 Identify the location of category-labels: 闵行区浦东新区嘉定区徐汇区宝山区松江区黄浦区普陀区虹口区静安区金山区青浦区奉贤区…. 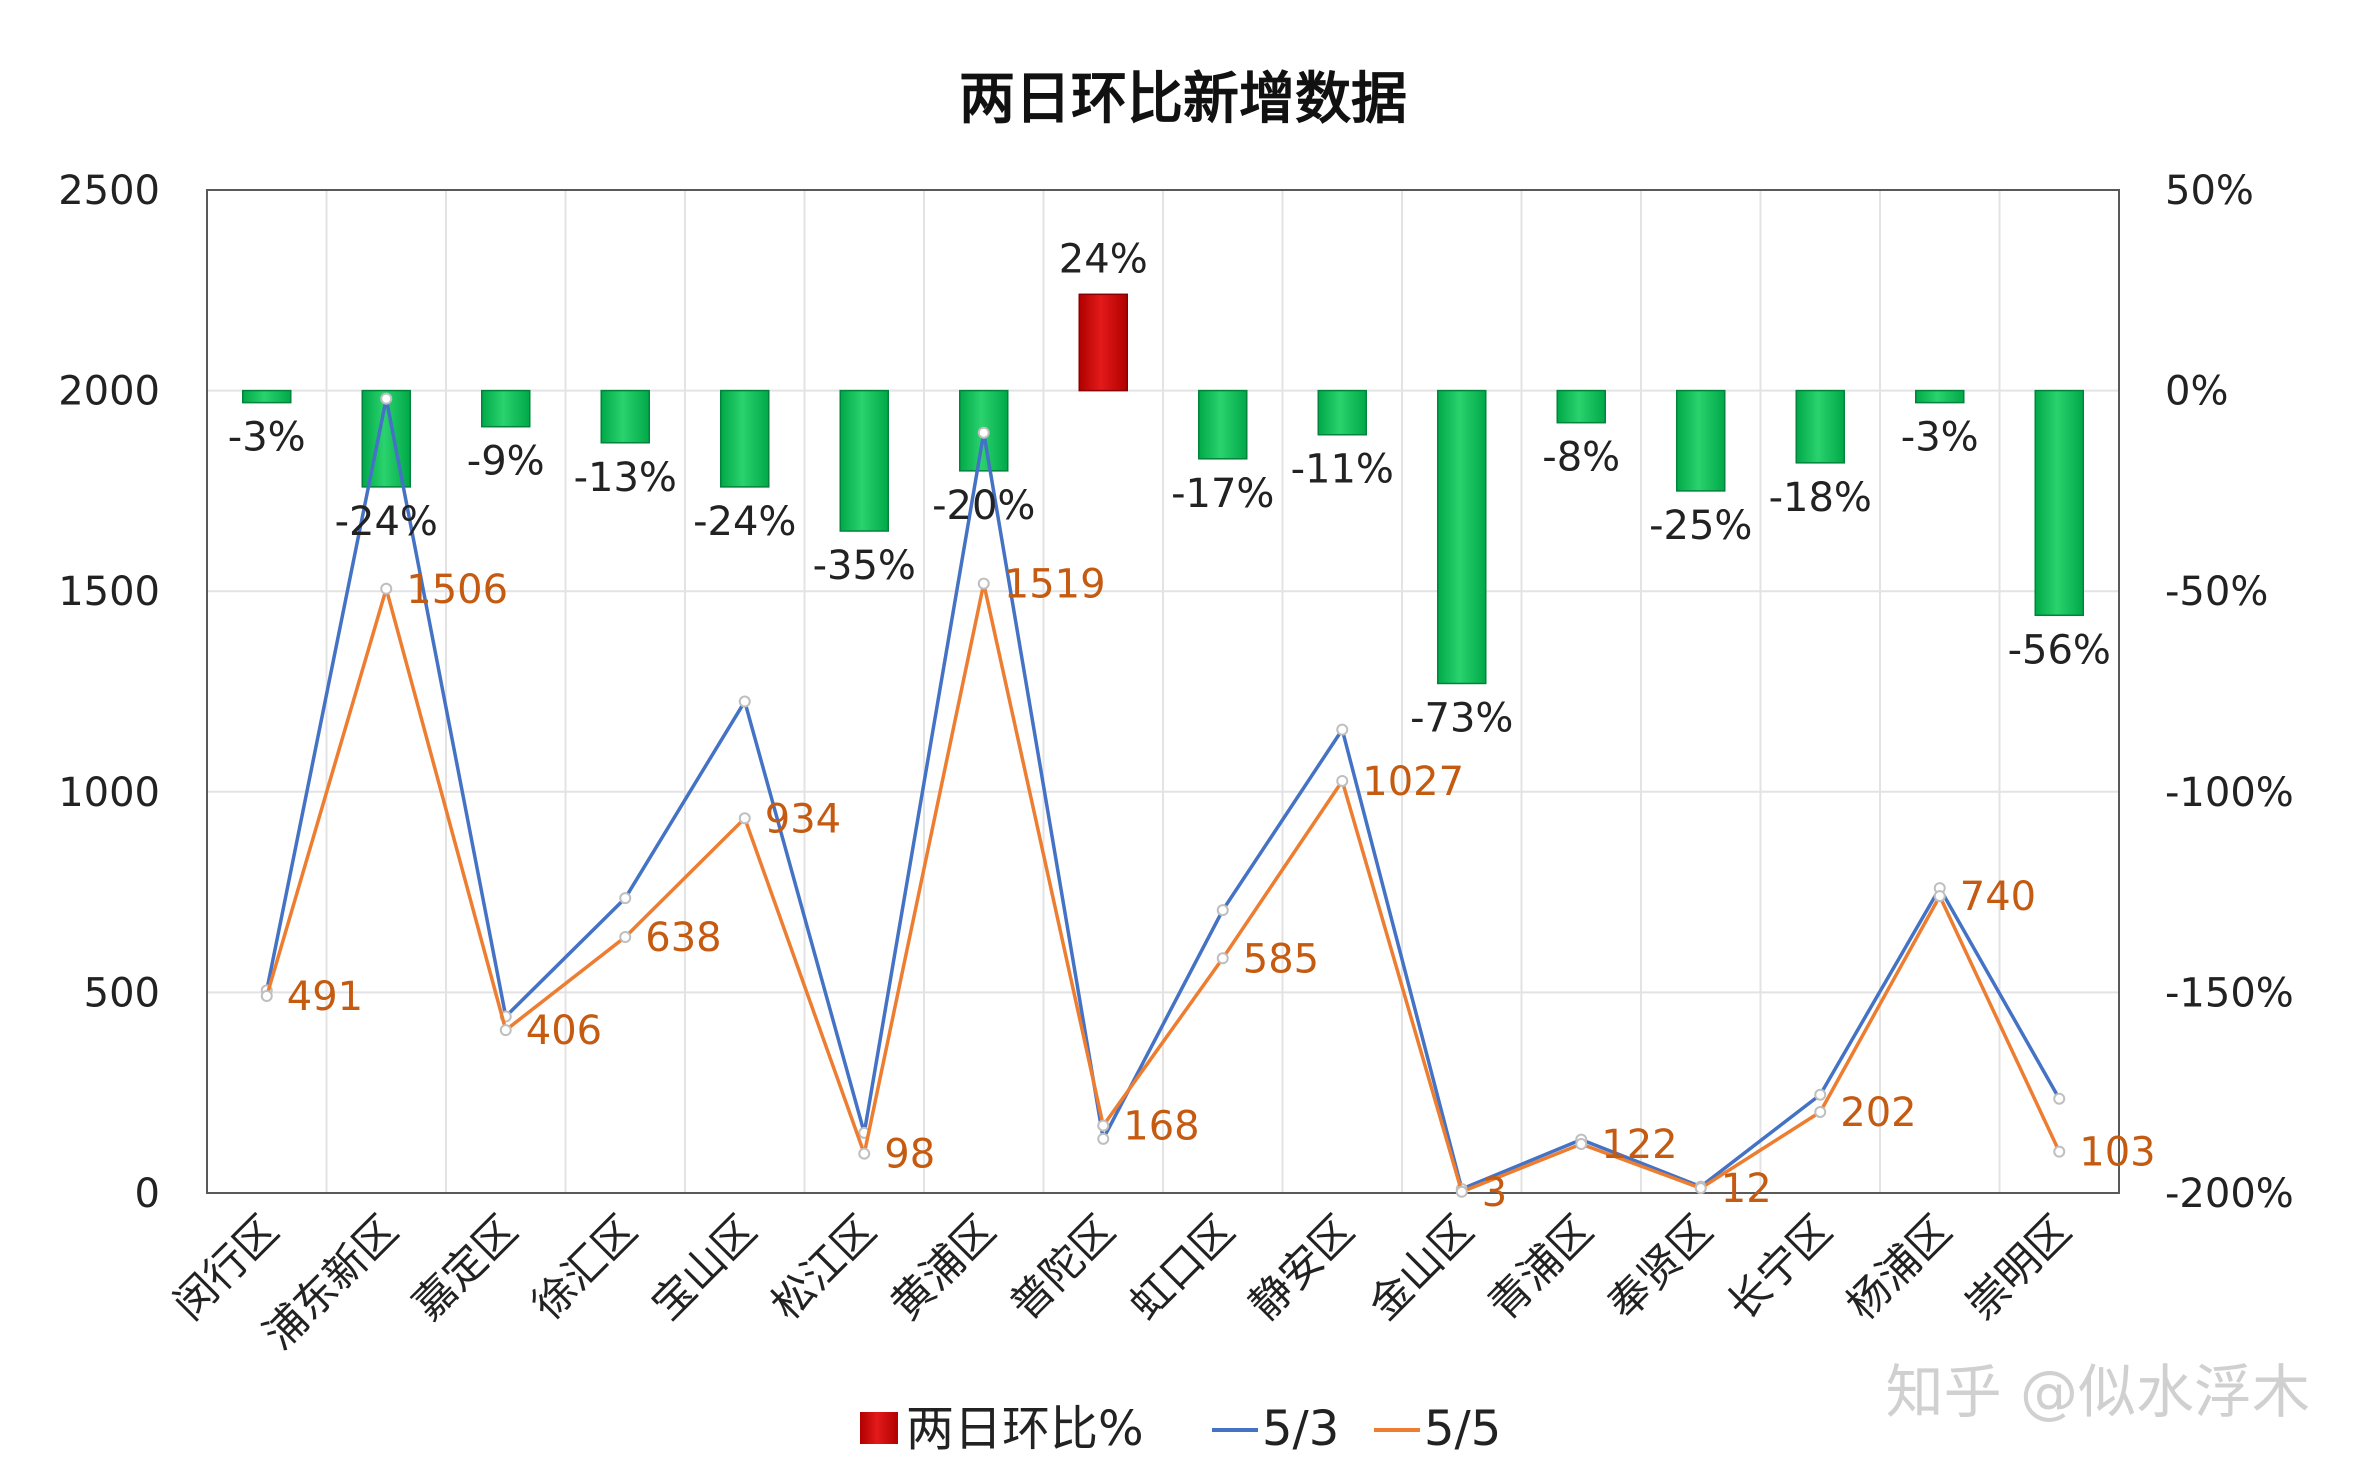
(1122, 1281).